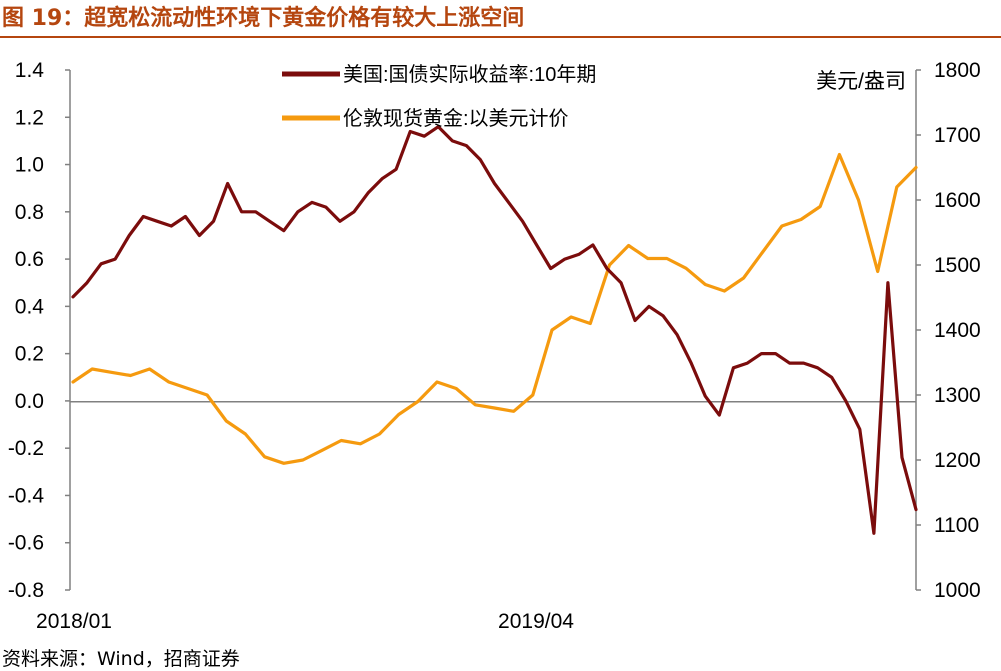  Describe the element at coordinates (29, 212) in the screenshot. I see `left-tick-label: 0.8` at that location.